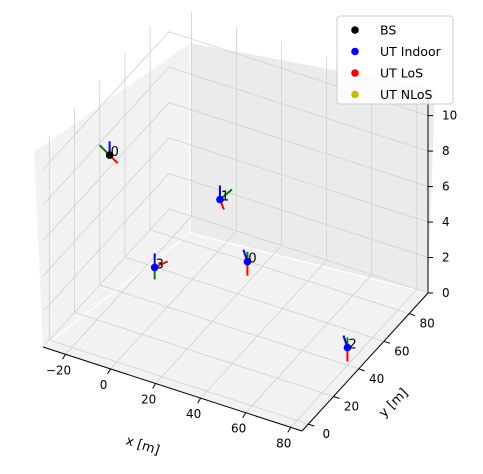  I want to click on legend-label: UT LoS, so click(401, 73).